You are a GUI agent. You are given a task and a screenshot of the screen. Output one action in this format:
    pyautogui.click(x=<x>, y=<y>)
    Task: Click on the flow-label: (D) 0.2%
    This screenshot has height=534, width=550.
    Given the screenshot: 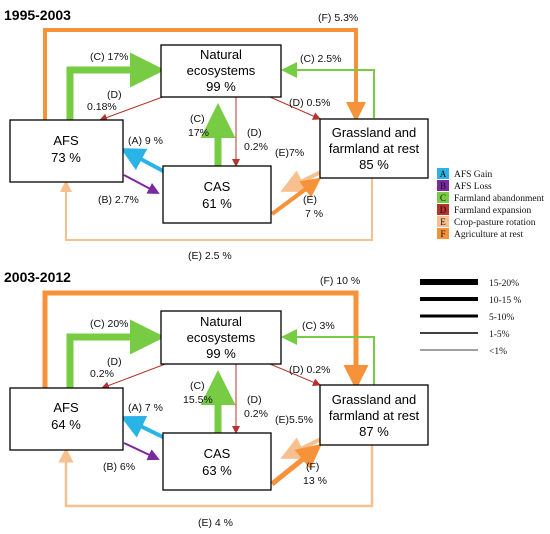 What is the action you would take?
    pyautogui.click(x=309, y=370)
    